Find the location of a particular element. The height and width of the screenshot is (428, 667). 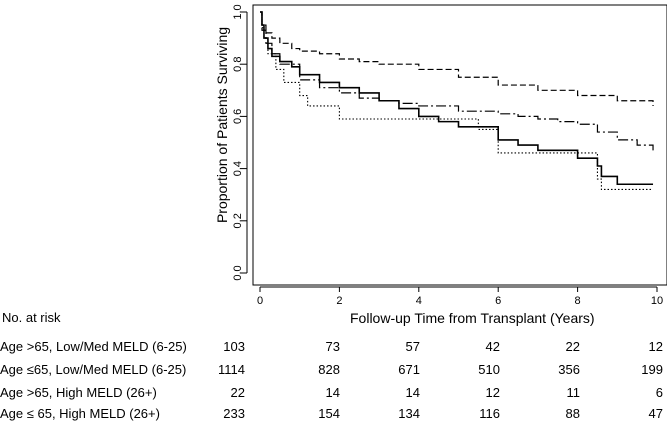

y-axis-label: Proportion of Patients Surviving is located at coordinates (222, 125).